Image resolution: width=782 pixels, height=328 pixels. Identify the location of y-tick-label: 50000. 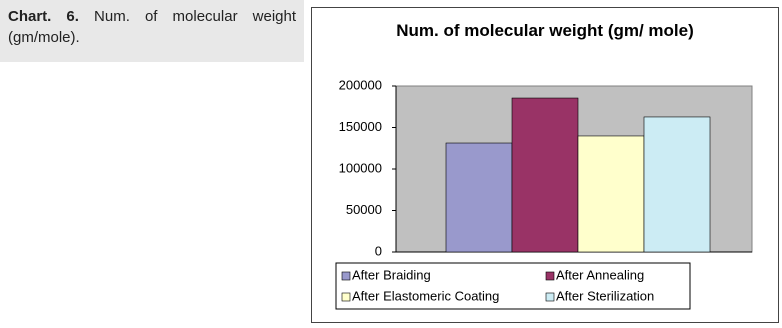
(364, 209).